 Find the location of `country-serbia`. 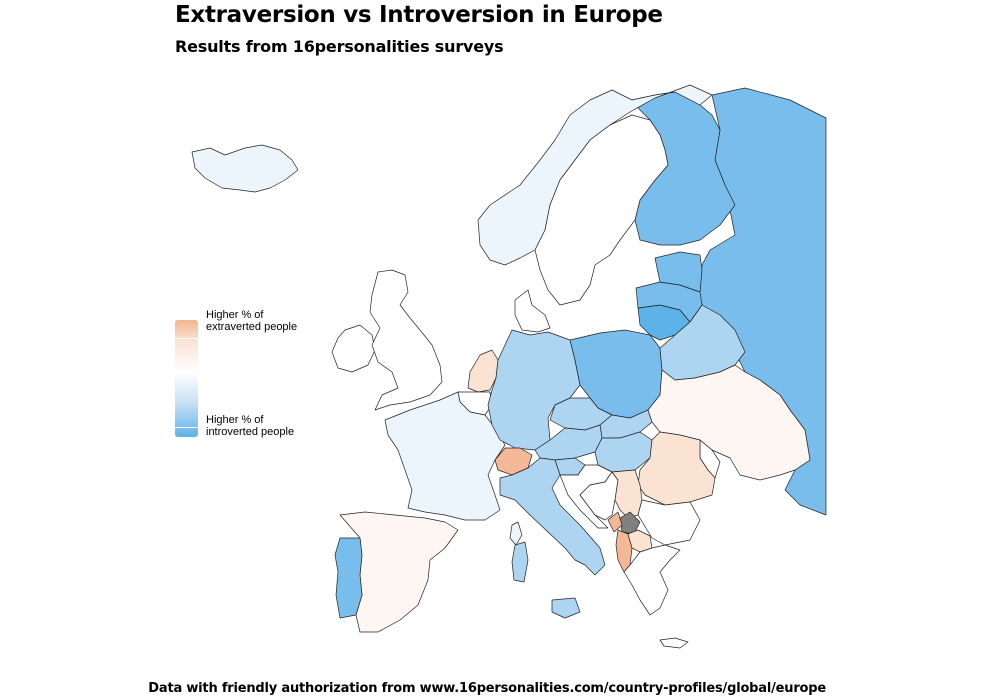

country-serbia is located at coordinates (627, 494).